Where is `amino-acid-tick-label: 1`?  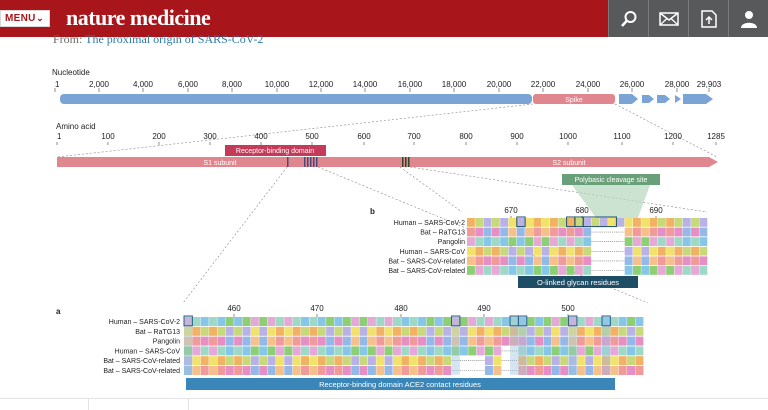 amino-acid-tick-label: 1 is located at coordinates (59, 136).